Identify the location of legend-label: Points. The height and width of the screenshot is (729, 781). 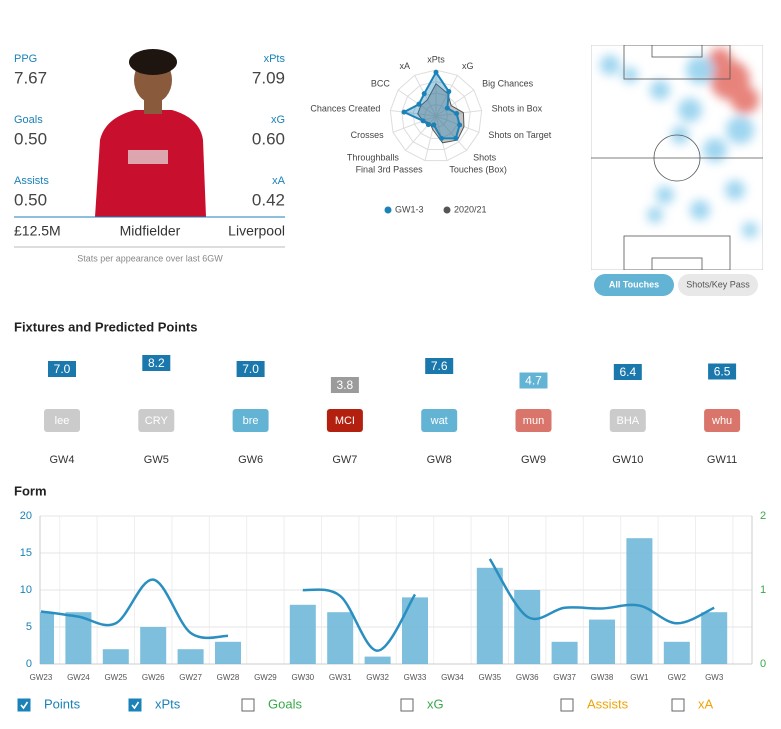
(62, 703).